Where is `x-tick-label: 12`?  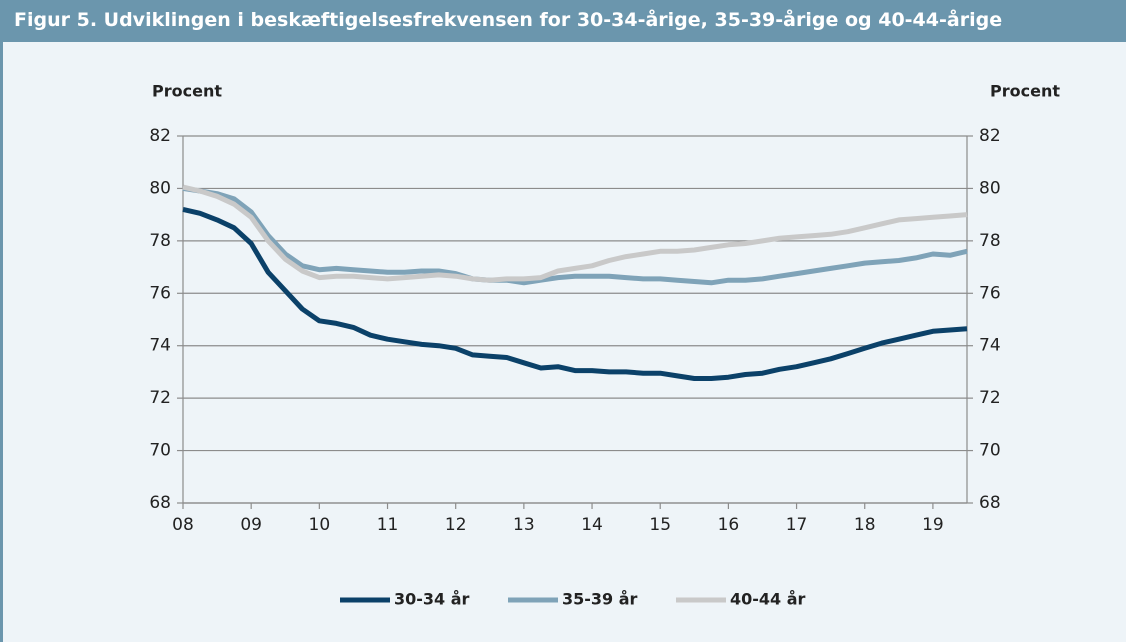
x-tick-label: 12 is located at coordinates (456, 525).